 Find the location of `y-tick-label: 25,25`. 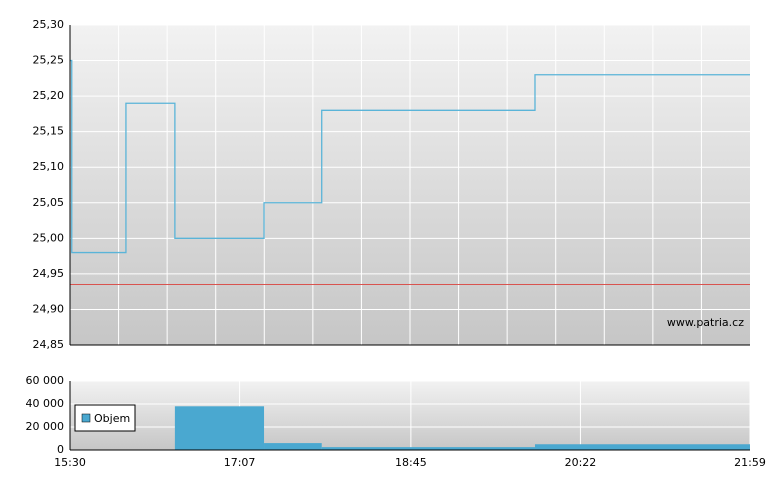

y-tick-label: 25,25 is located at coordinates (49, 60).